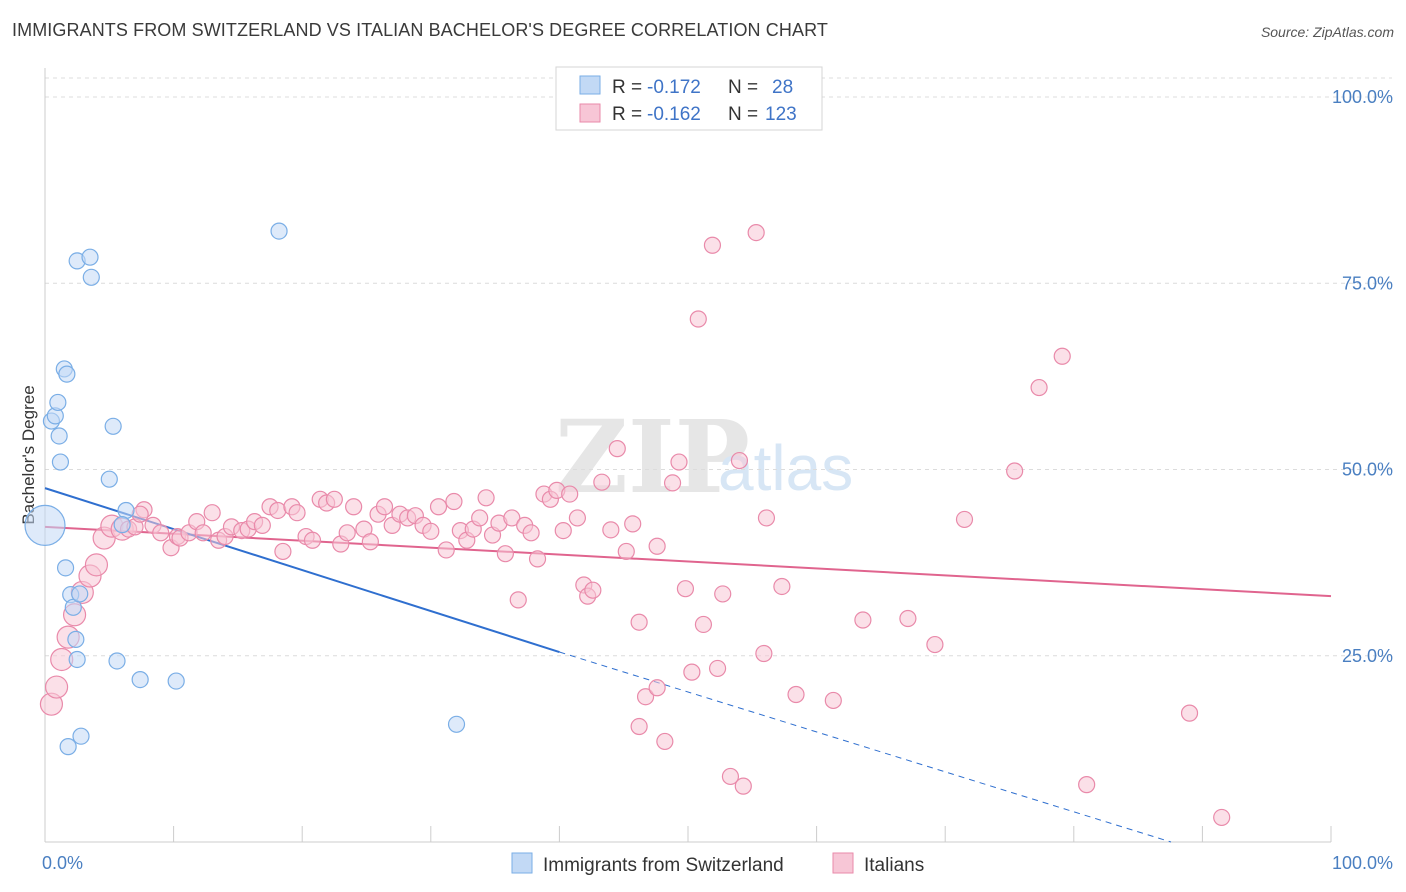 This screenshot has height=892, width=1406. Describe the element at coordinates (652, 457) in the screenshot. I see `watermark-zip: ZIP` at that location.